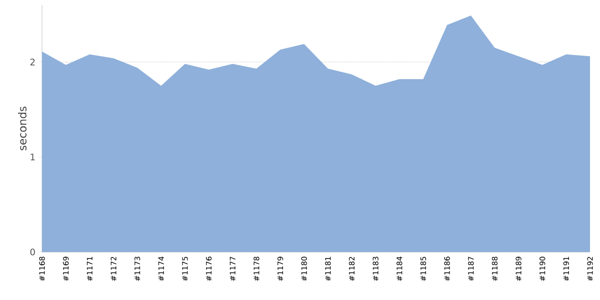 This screenshot has width=600, height=300. What do you see at coordinates (32, 62) in the screenshot?
I see `y-tick-label: 2` at bounding box center [32, 62].